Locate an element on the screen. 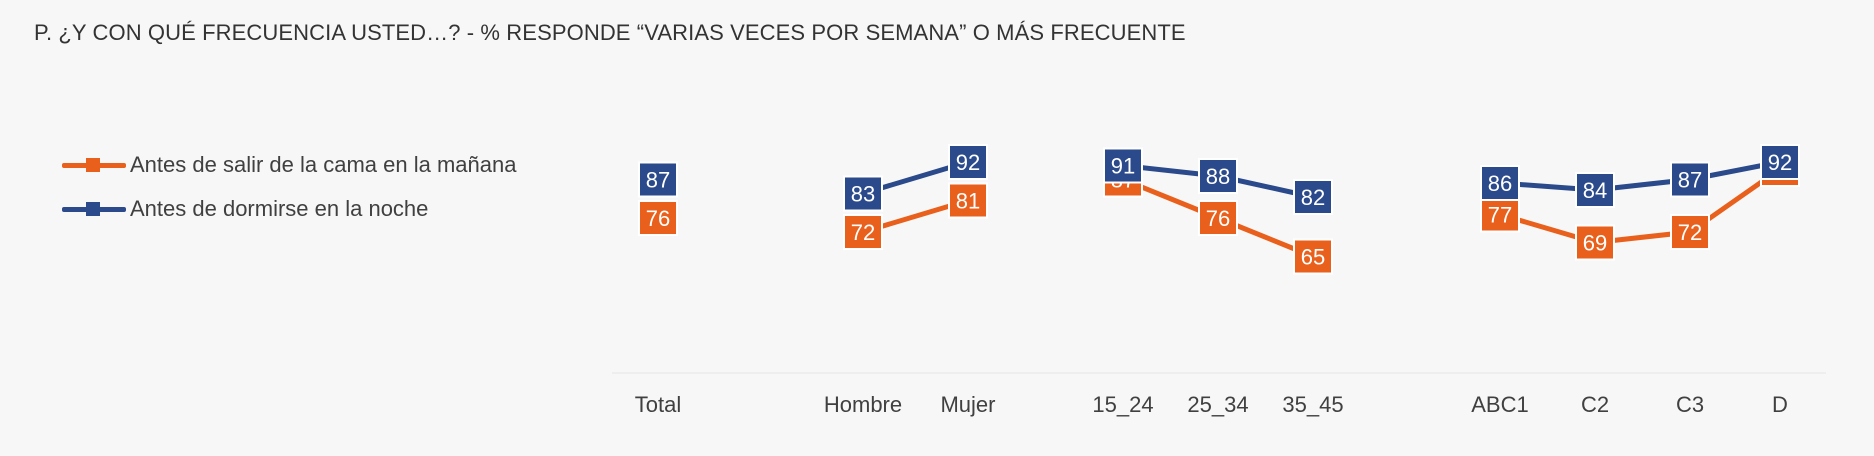  data-label: 83 is located at coordinates (863, 194).